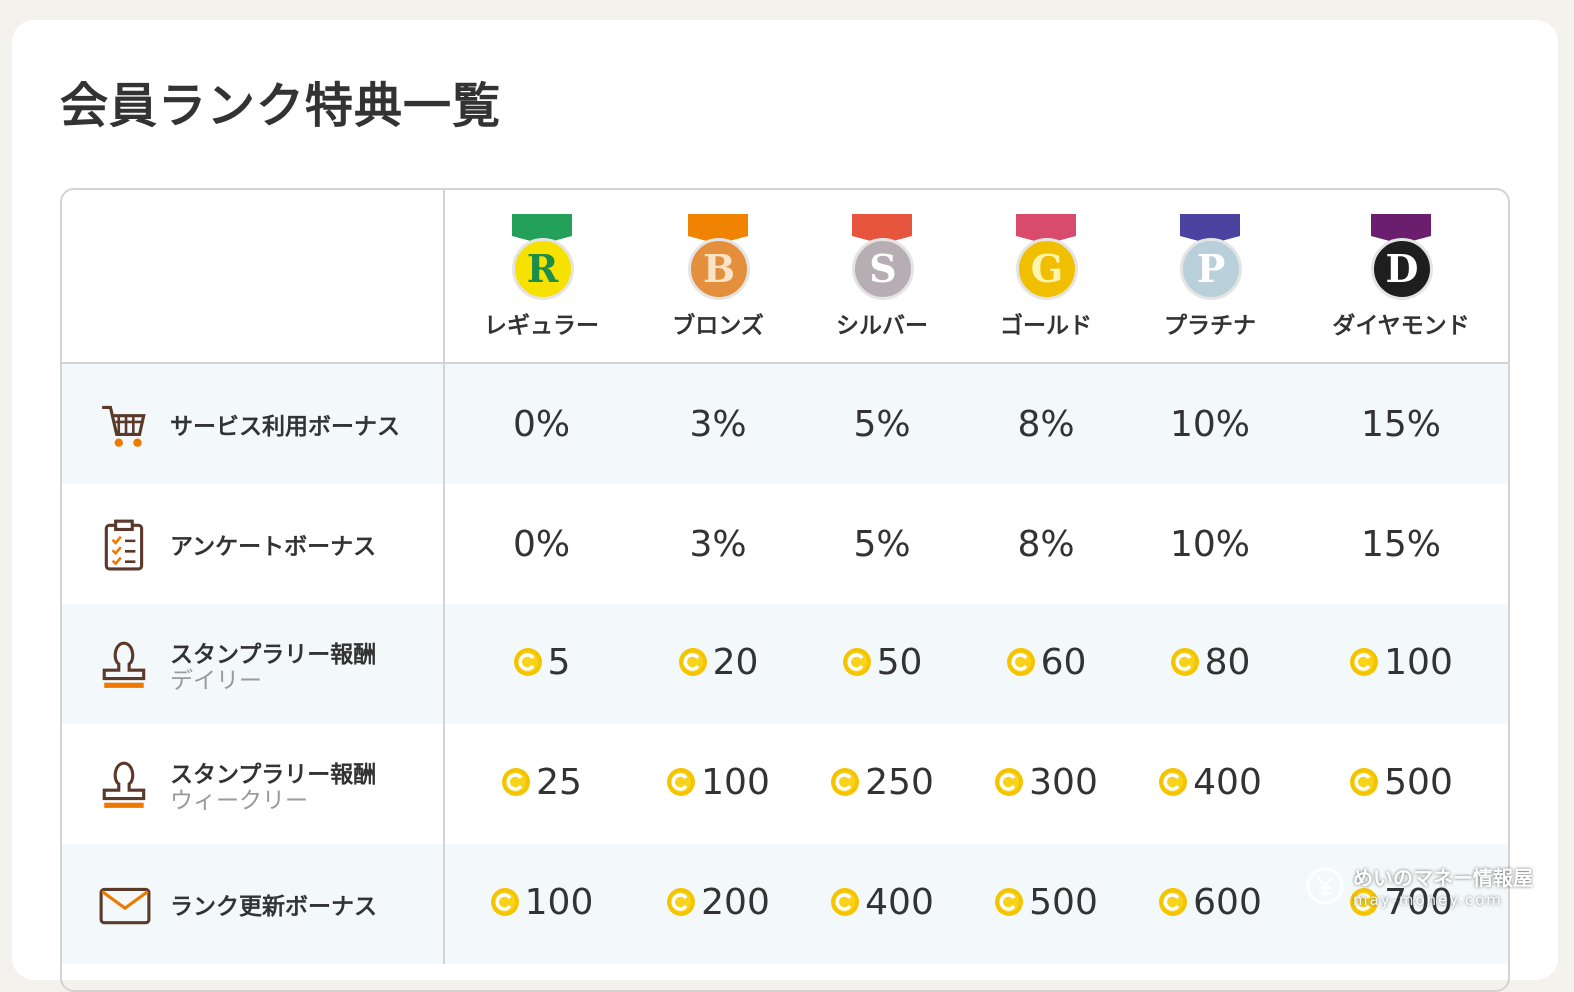 The height and width of the screenshot is (992, 1574). I want to click on rank-cell: P プラチナ, so click(1210, 277).